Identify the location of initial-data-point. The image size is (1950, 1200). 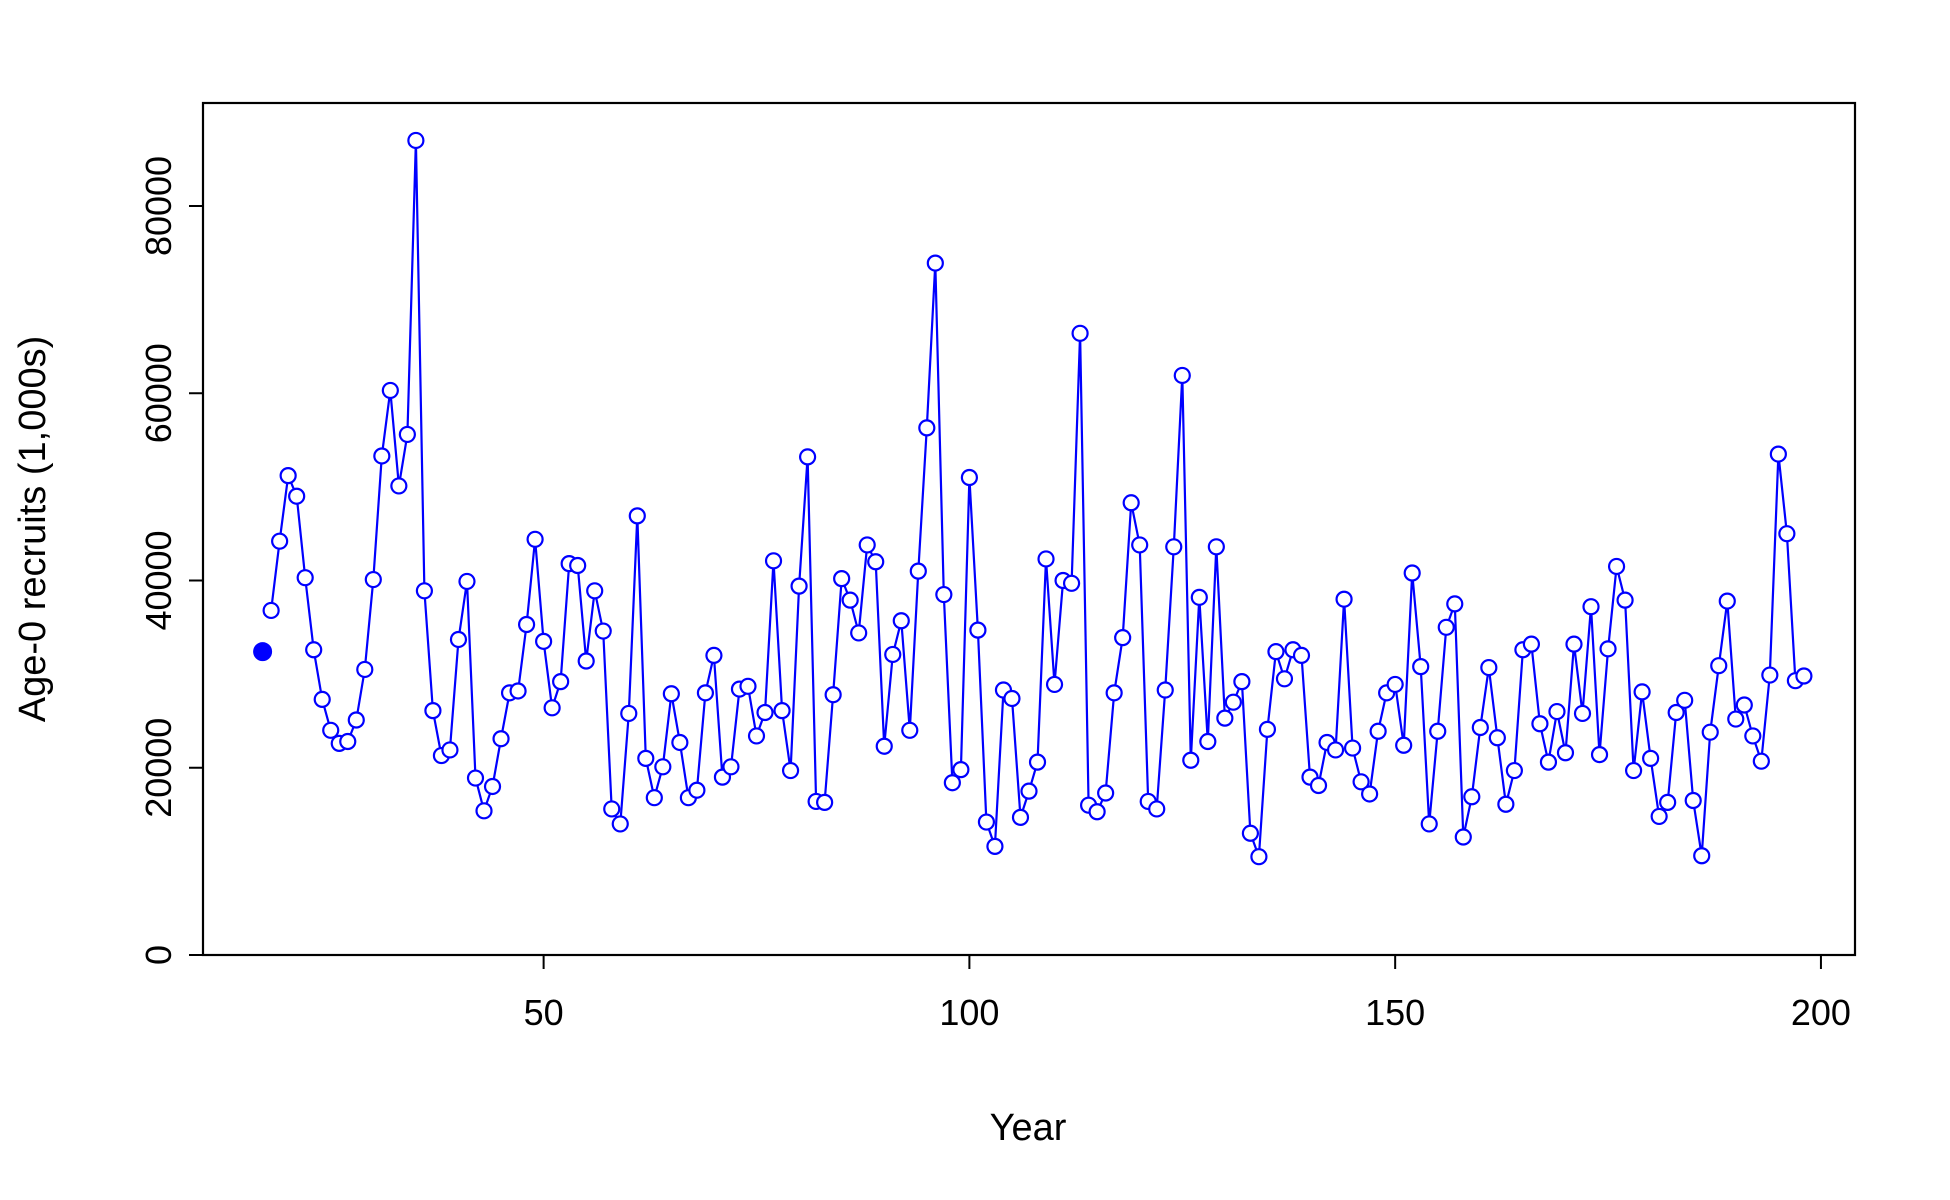
(263, 652).